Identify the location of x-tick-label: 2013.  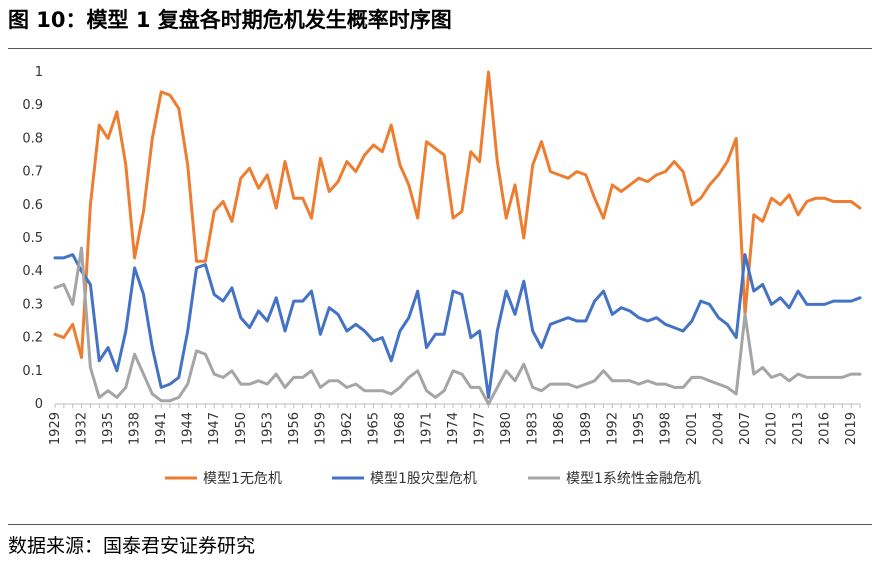
(798, 428).